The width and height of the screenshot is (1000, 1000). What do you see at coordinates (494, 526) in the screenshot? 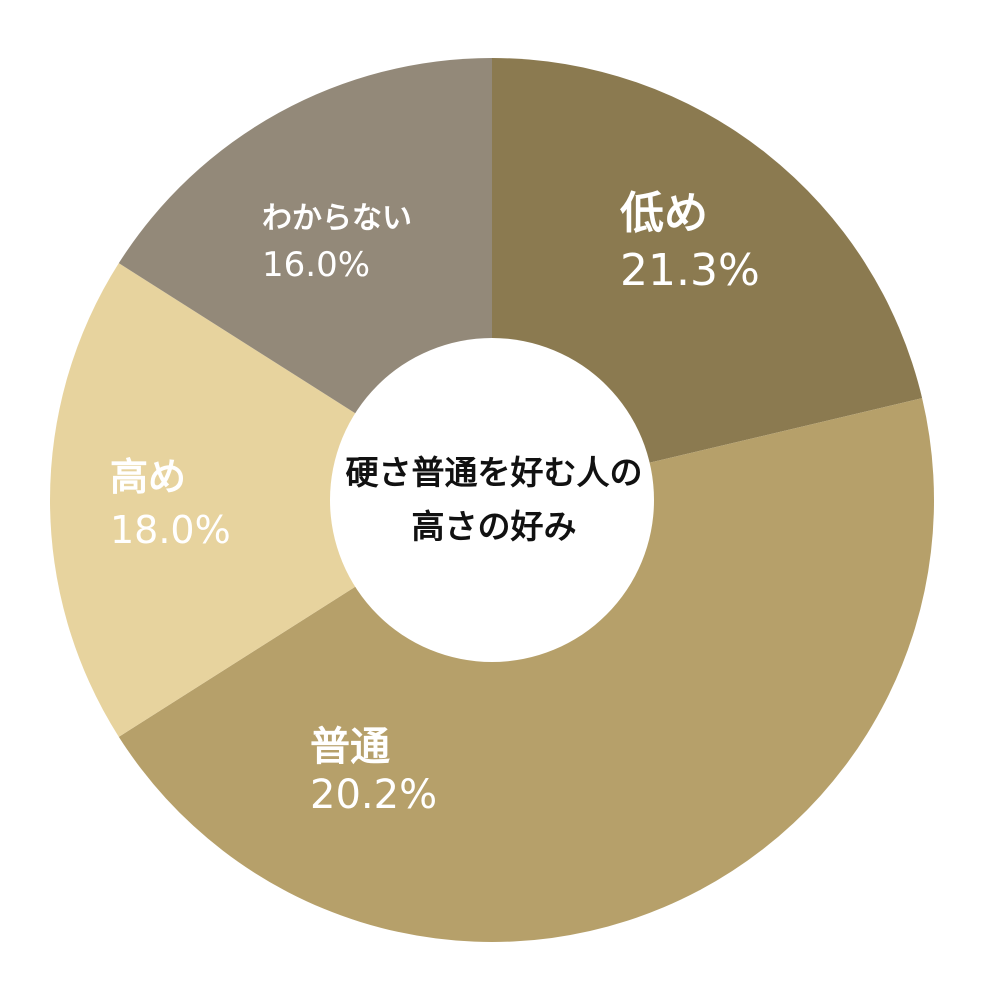
I see `center-title-line-2: 高さの好み` at bounding box center [494, 526].